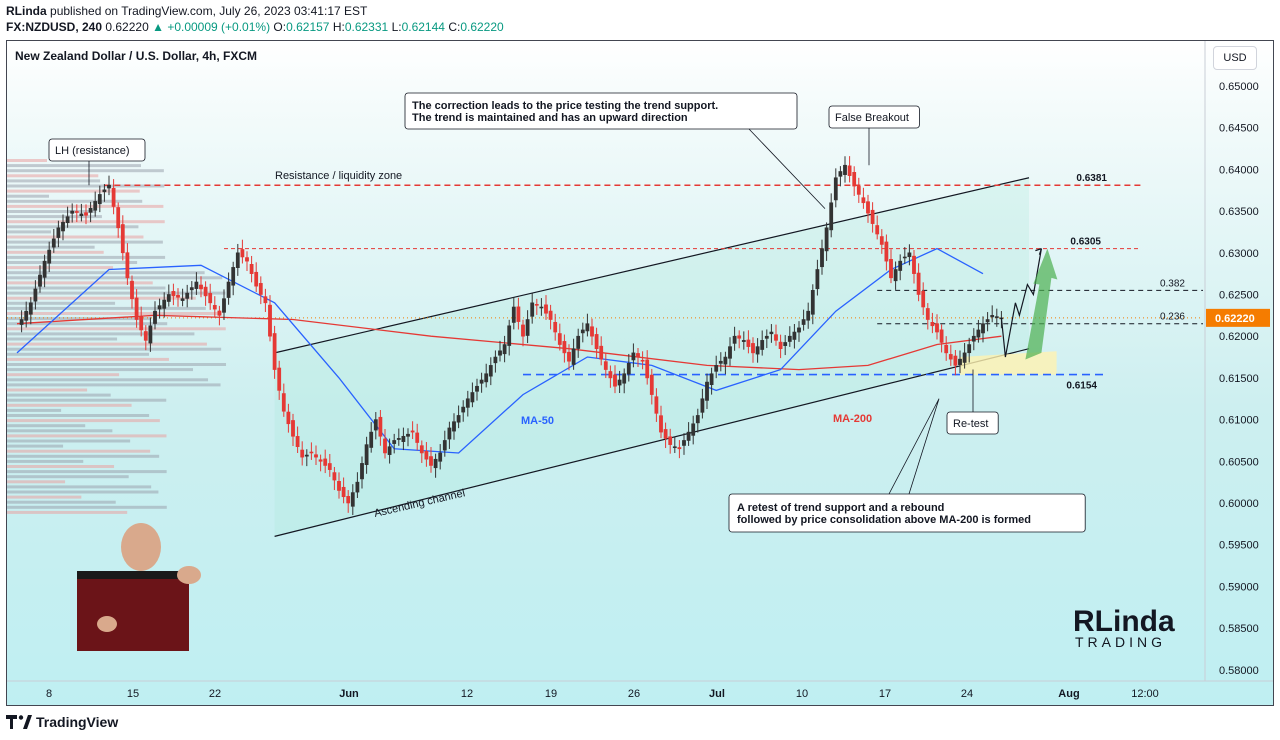 Image resolution: width=1280 pixels, height=740 pixels. I want to click on price-axis-tick: 0.64000, so click(1239, 170).